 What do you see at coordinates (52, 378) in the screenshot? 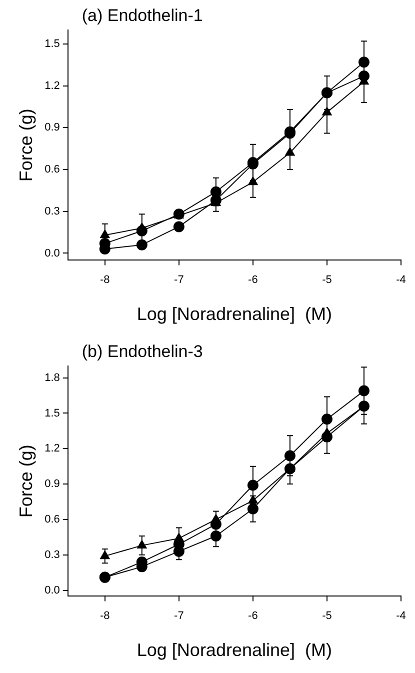
I see `y-tick-label: 1.8` at bounding box center [52, 378].